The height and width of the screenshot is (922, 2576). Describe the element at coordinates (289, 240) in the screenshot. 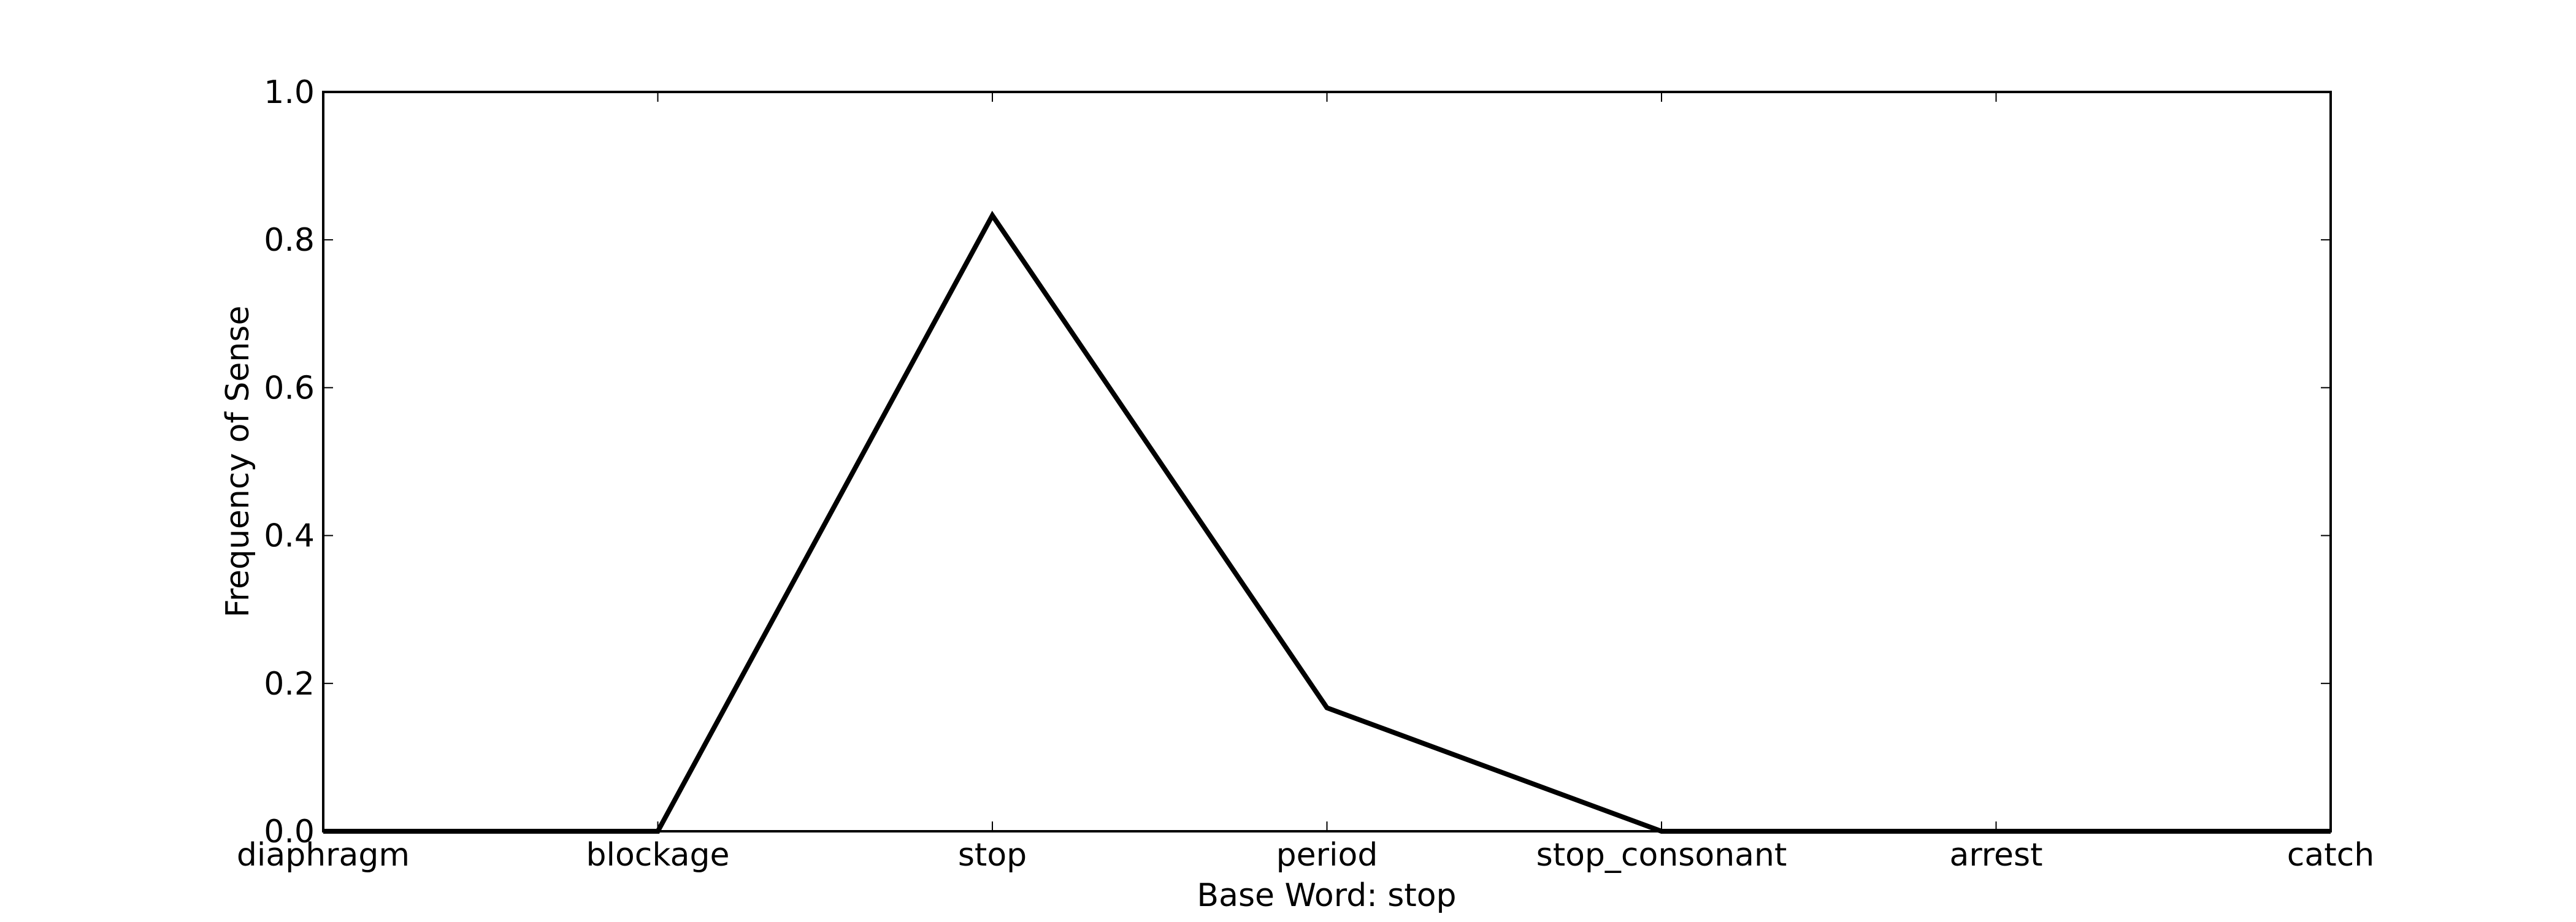

I see `y-tick-label: 0.8` at that location.